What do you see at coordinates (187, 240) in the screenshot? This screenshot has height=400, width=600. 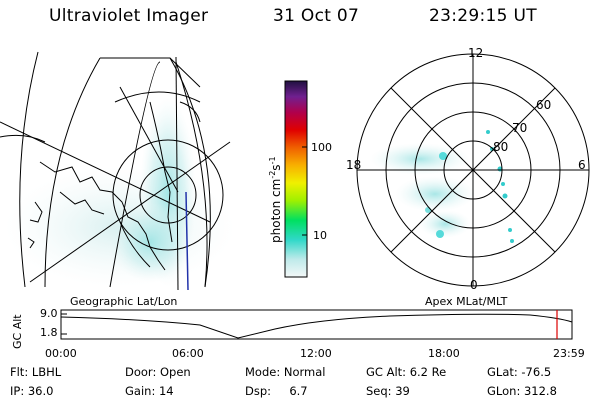 I see `satellite-track` at bounding box center [187, 240].